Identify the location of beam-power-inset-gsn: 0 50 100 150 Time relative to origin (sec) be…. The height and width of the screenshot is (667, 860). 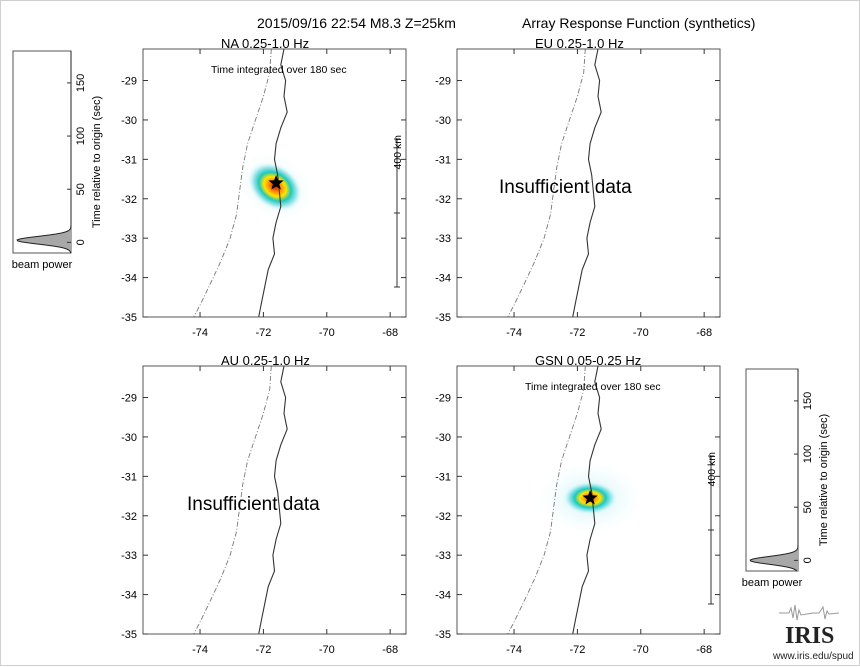
(786, 478).